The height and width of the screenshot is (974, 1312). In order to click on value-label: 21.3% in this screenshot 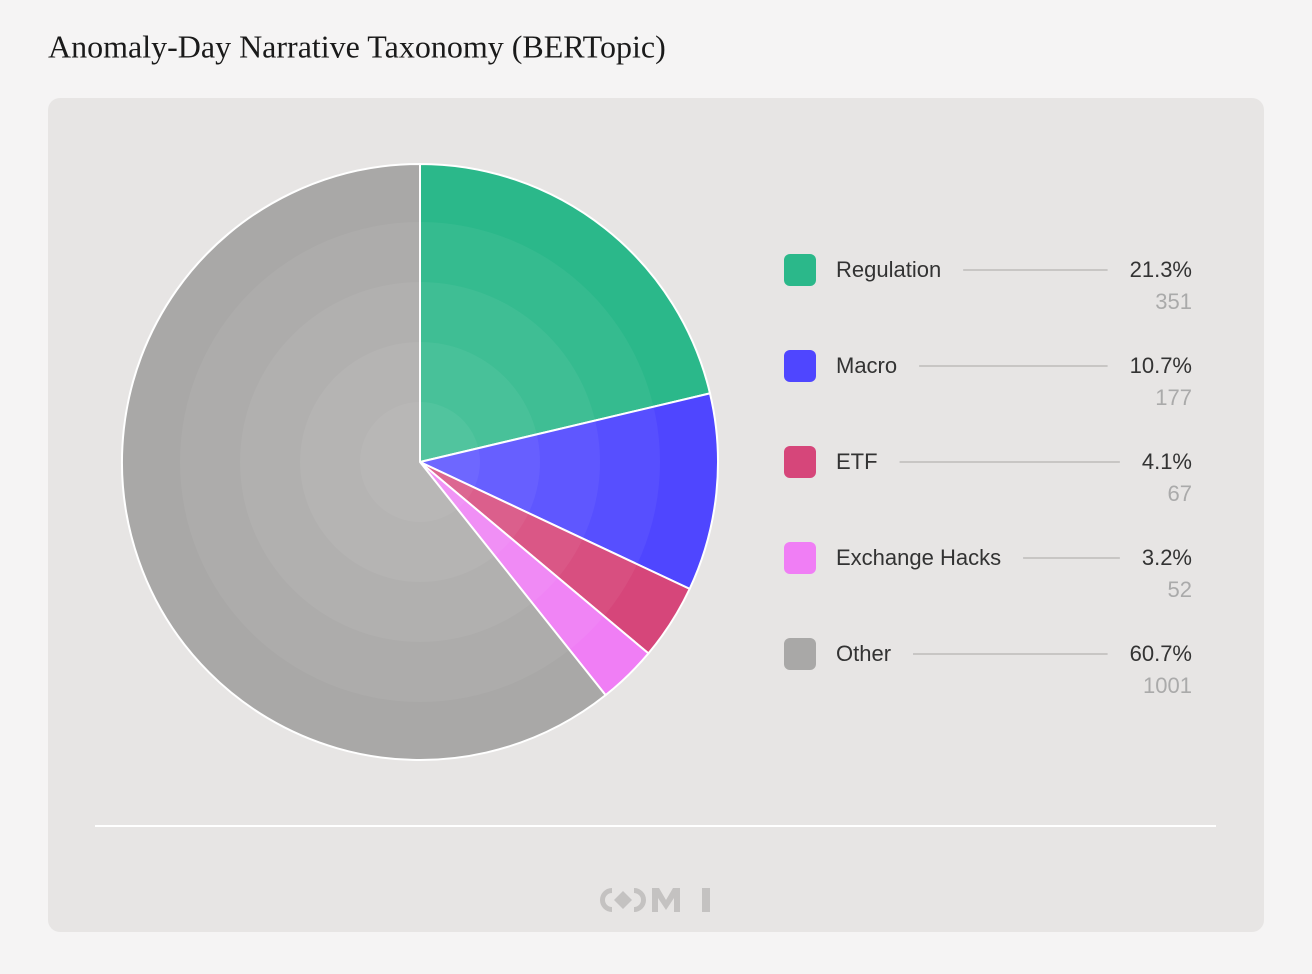, I will do `click(1161, 269)`.